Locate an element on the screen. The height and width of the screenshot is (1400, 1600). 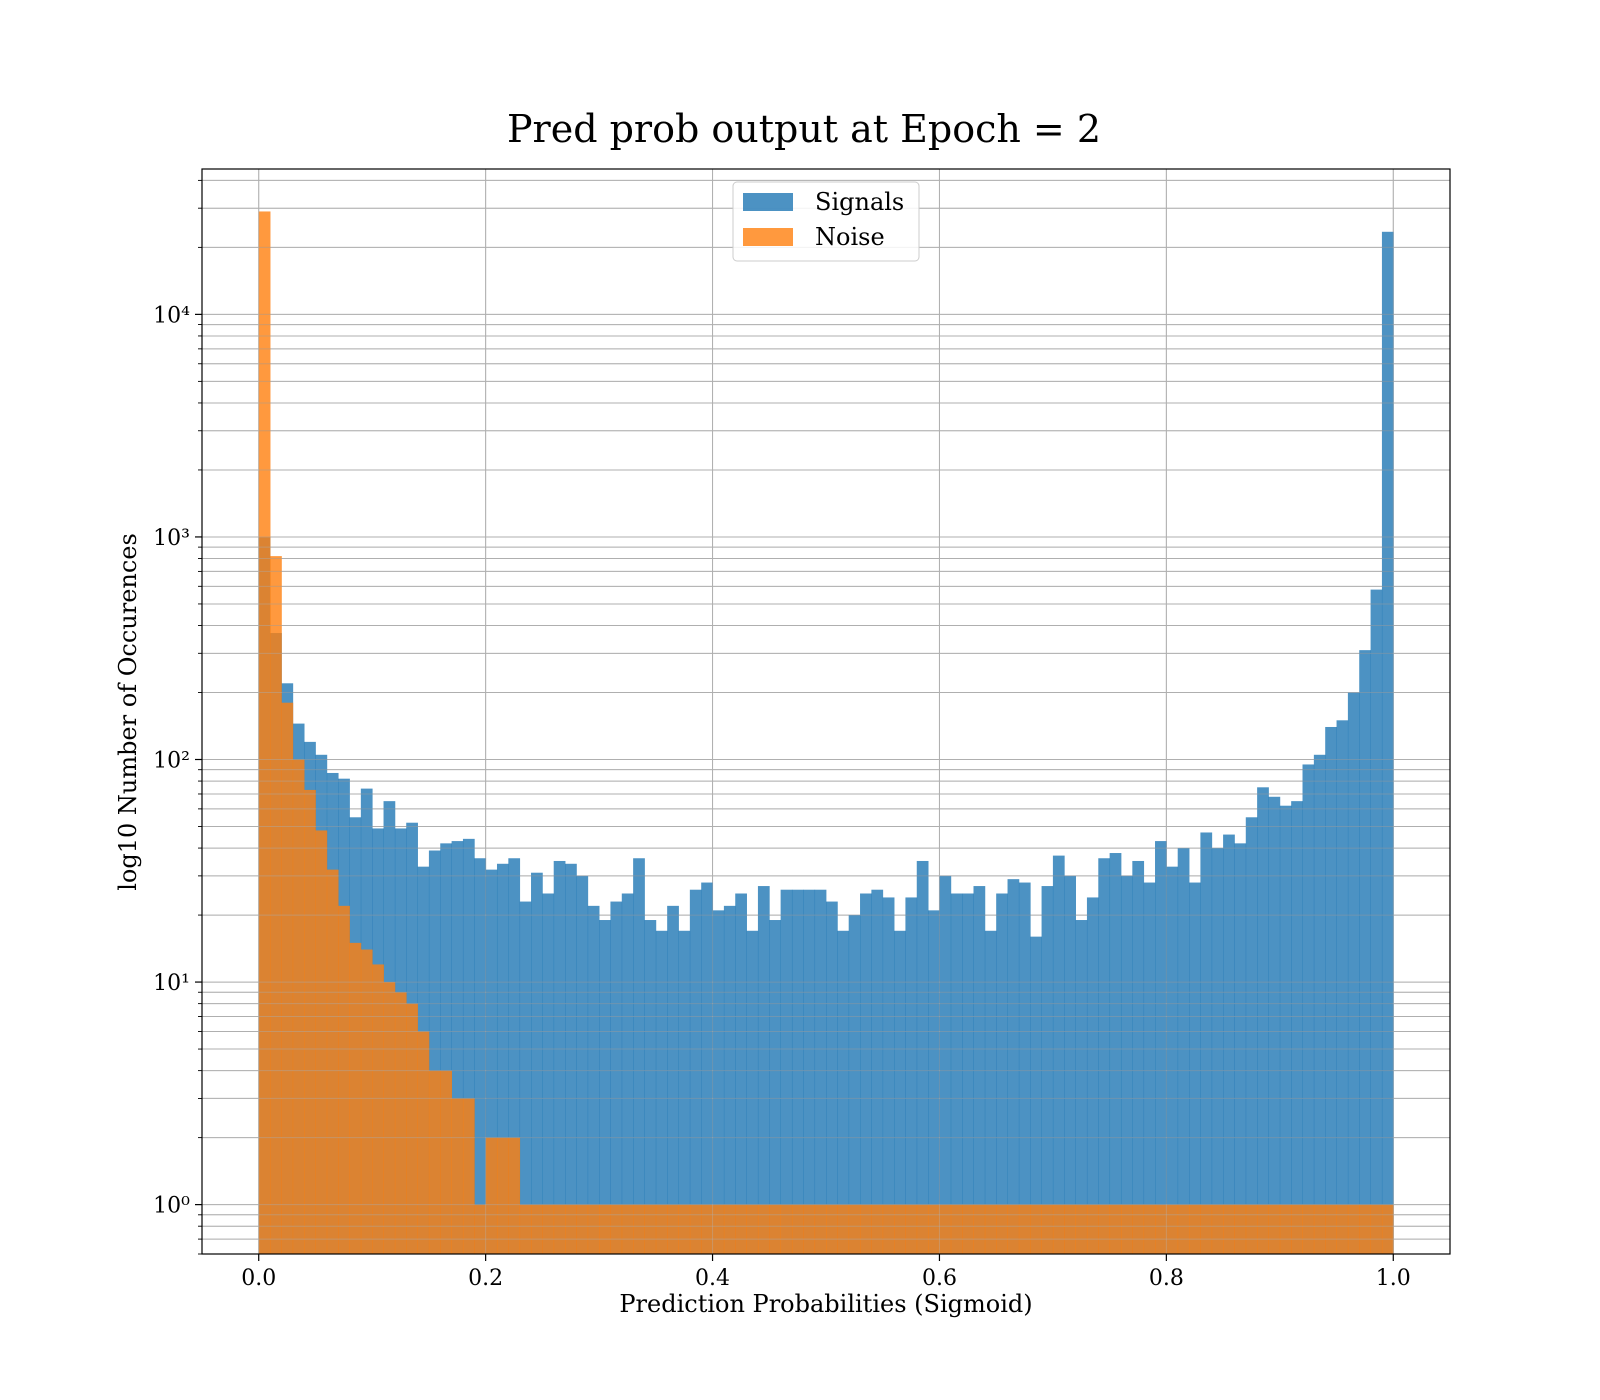
y-tick-label: 10⁴ is located at coordinates (171, 315).